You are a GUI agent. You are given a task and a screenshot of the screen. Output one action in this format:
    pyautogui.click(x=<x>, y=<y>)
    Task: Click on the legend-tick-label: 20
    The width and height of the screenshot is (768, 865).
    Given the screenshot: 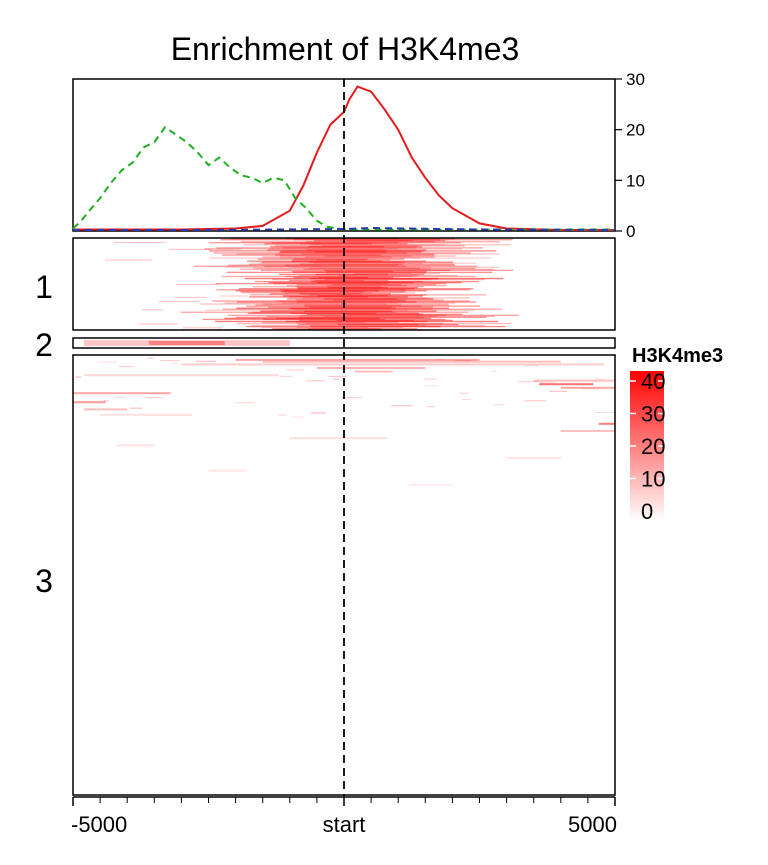 What is the action you would take?
    pyautogui.click(x=653, y=446)
    